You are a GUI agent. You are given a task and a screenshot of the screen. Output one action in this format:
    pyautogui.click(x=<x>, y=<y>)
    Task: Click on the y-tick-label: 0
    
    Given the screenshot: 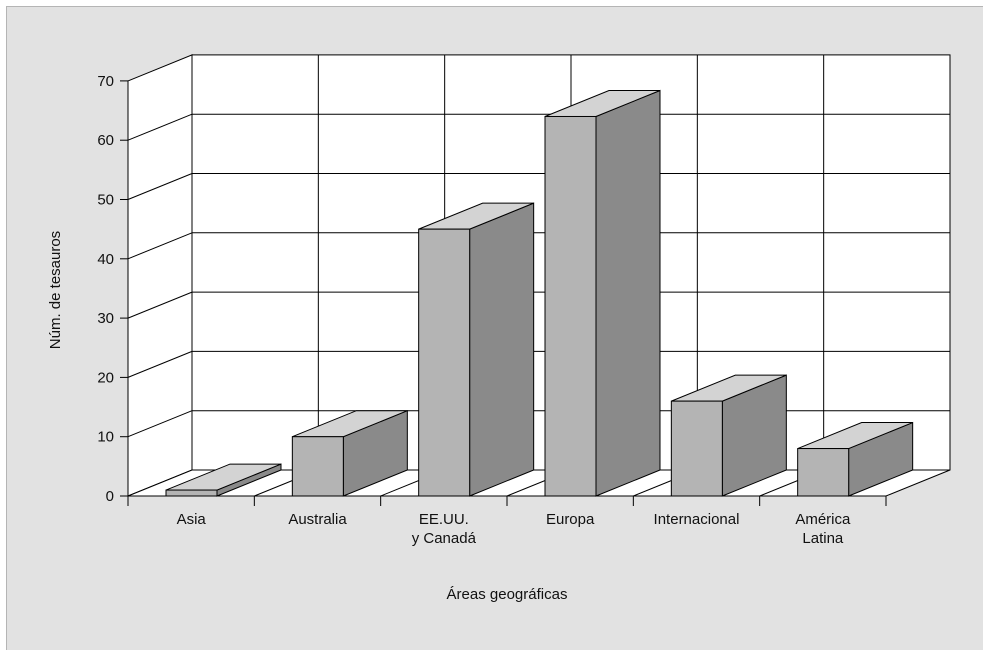 What is the action you would take?
    pyautogui.click(x=110, y=496)
    